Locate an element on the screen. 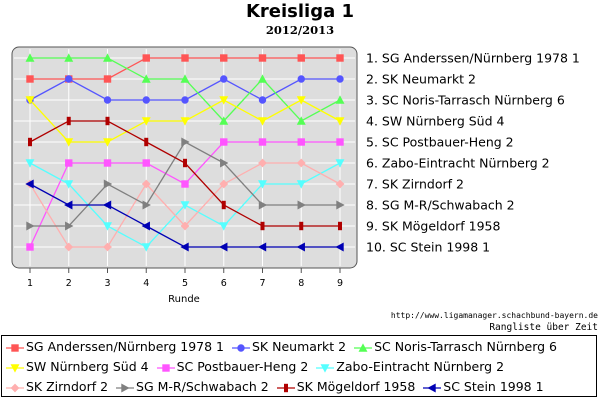 This screenshot has width=600, height=400. legend-item: SC Stein 1998 1 is located at coordinates (483, 387).